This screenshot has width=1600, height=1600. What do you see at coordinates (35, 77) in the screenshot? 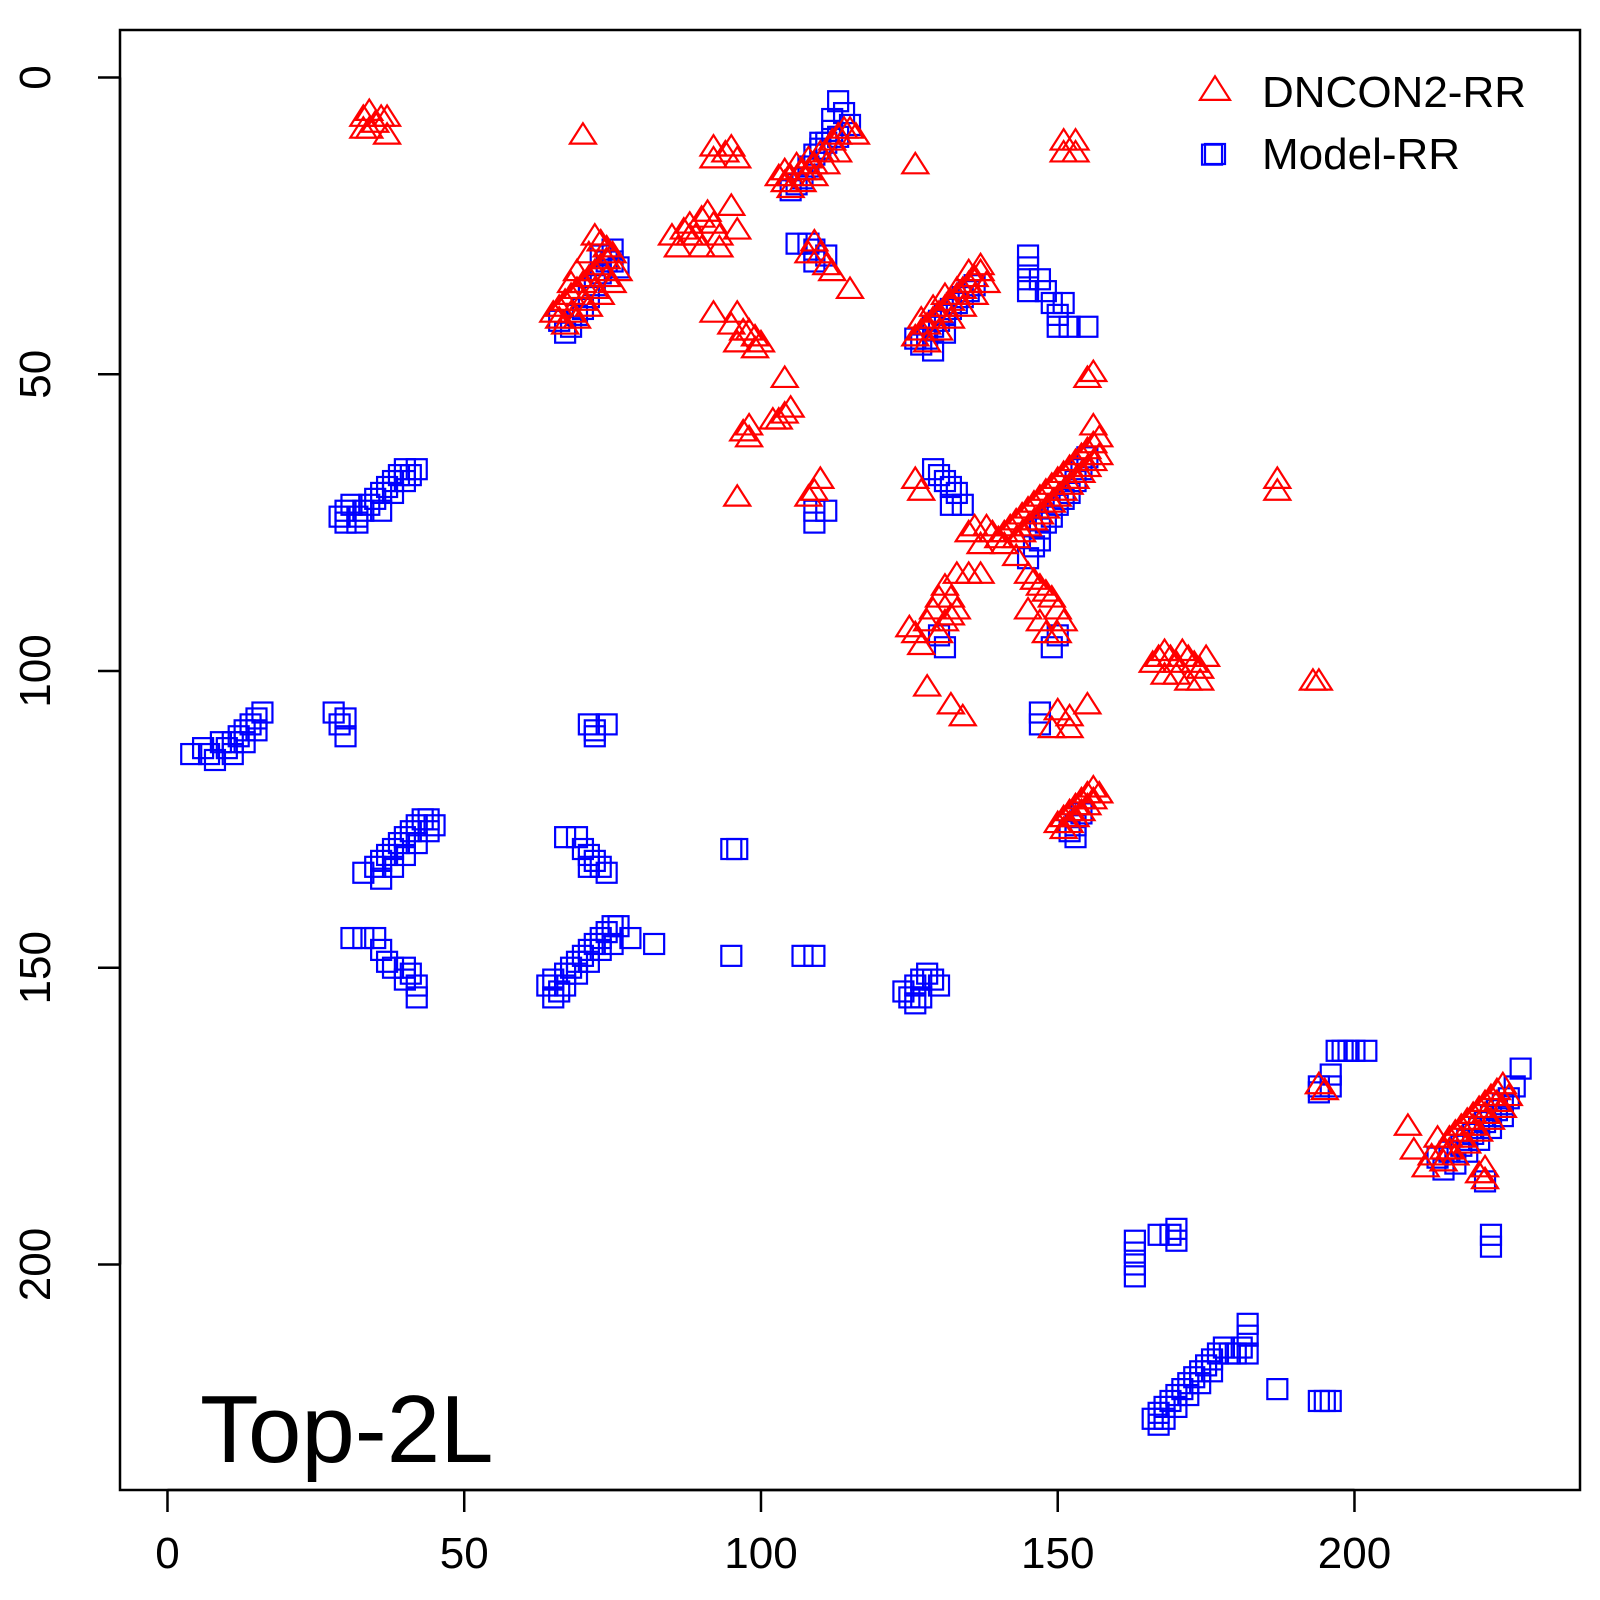
I see `y-tick-label: 0` at bounding box center [35, 77].